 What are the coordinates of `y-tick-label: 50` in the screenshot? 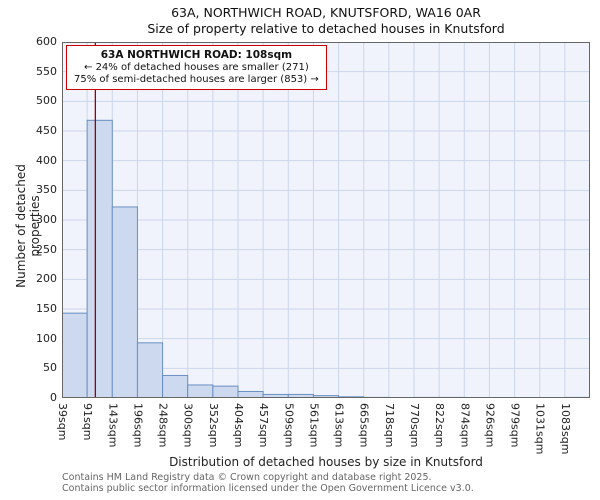 It's located at (50, 368).